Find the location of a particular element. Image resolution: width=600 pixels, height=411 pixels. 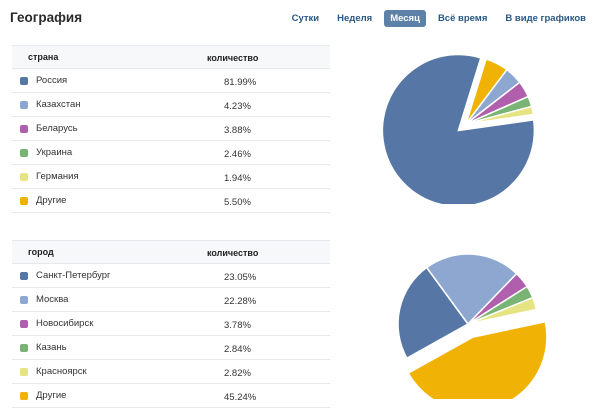

row-label: Украина is located at coordinates (54, 152).